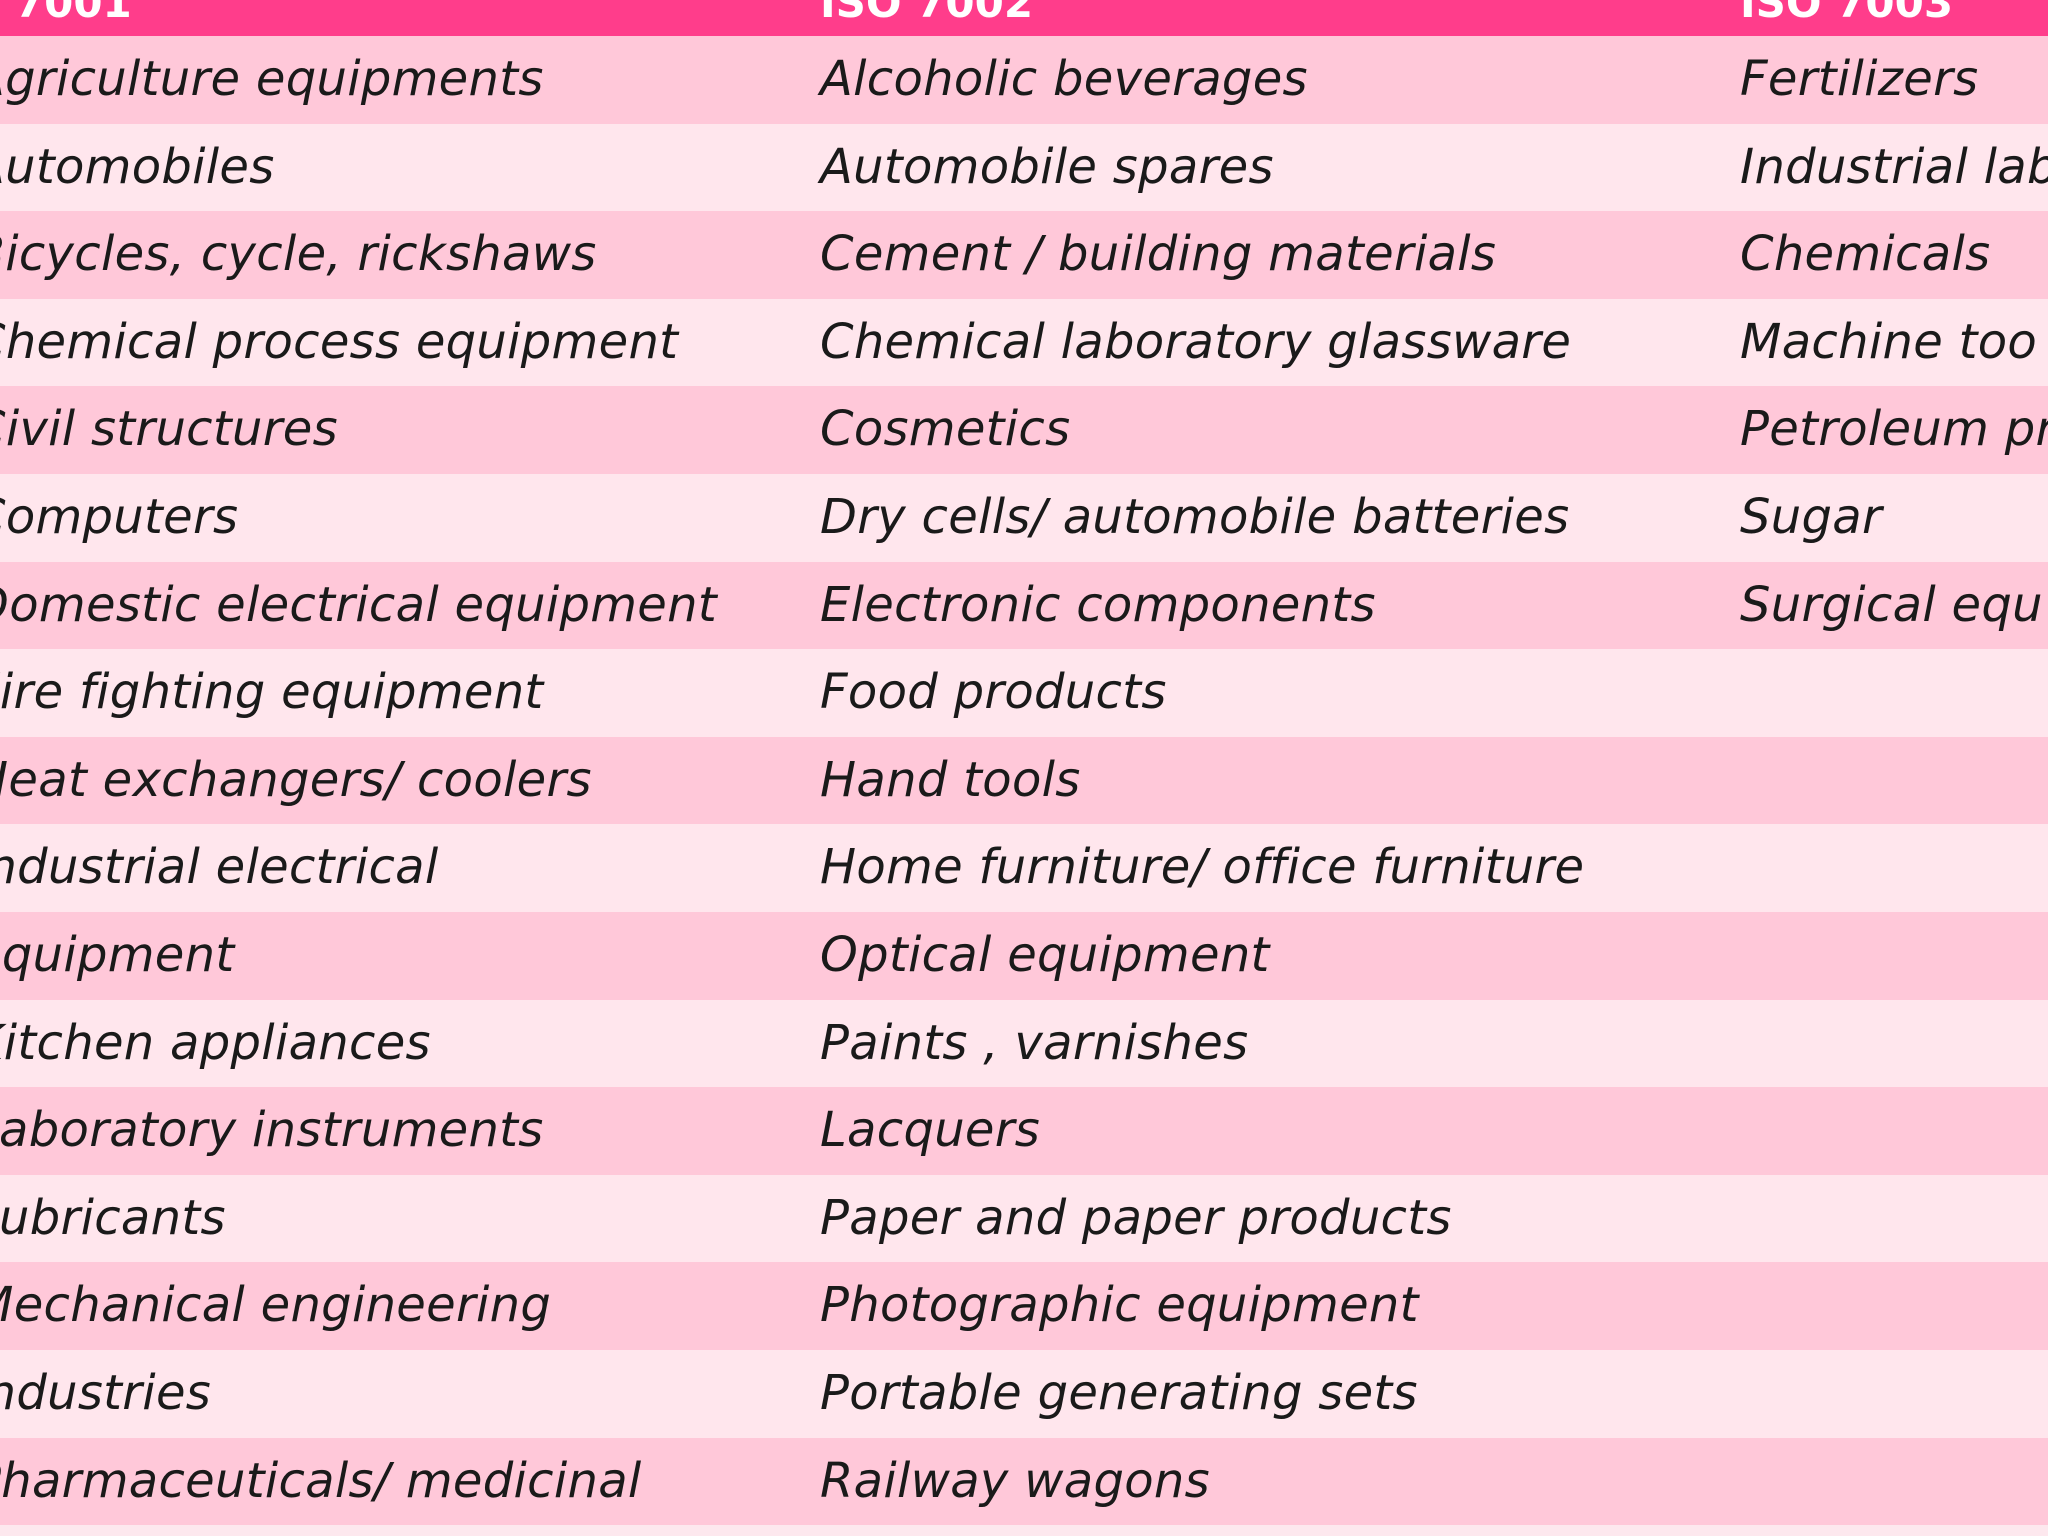 The height and width of the screenshot is (1536, 2048). What do you see at coordinates (1894, 166) in the screenshot?
I see `table-cell: Industrial lab` at bounding box center [1894, 166].